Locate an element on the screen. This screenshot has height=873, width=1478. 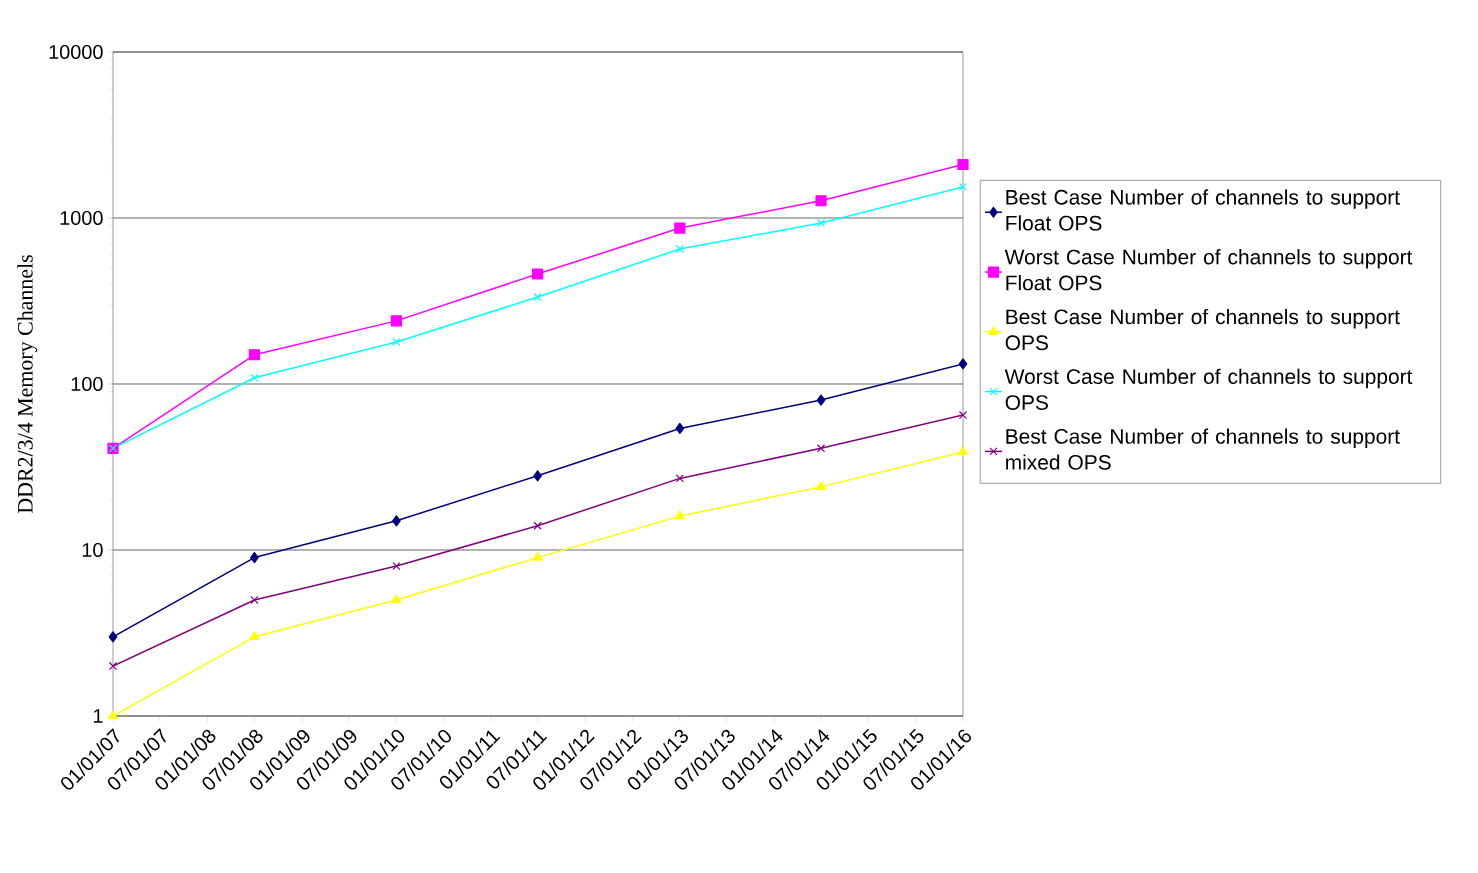
y-tick-label: 10000 is located at coordinates (76, 52).